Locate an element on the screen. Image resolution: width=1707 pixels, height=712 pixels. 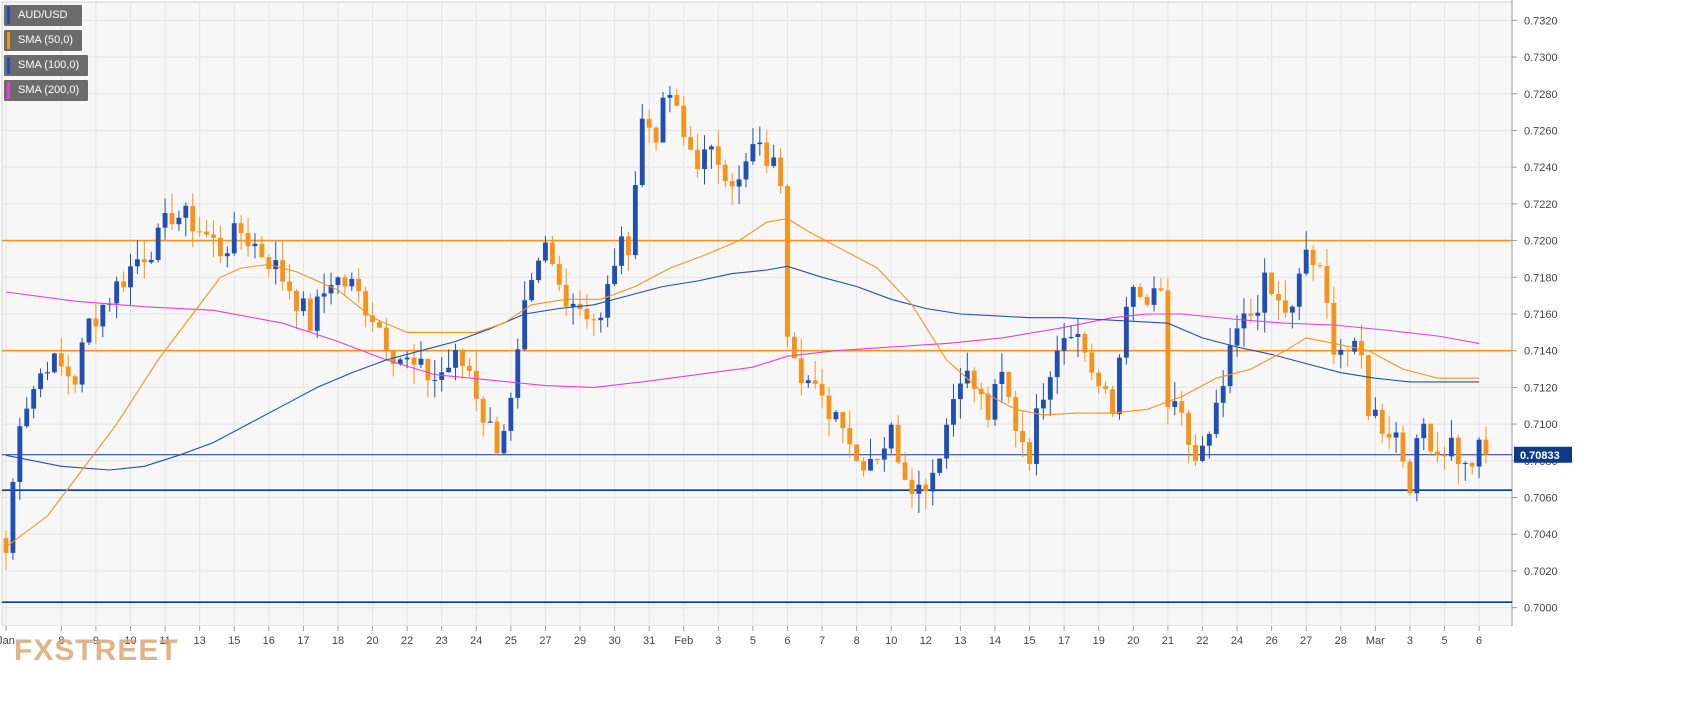
x-tick-label: Feb is located at coordinates (683, 641).